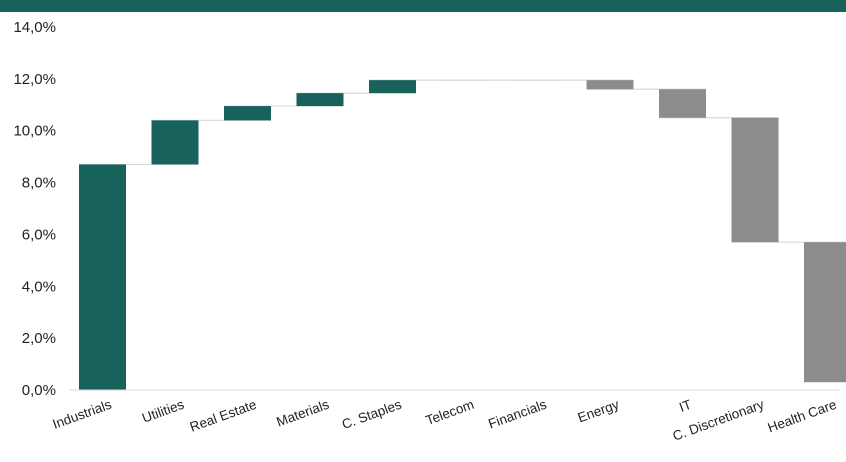 This screenshot has height=462, width=846. Describe the element at coordinates (34, 131) in the screenshot. I see `y-tick-label: 10,0%` at that location.